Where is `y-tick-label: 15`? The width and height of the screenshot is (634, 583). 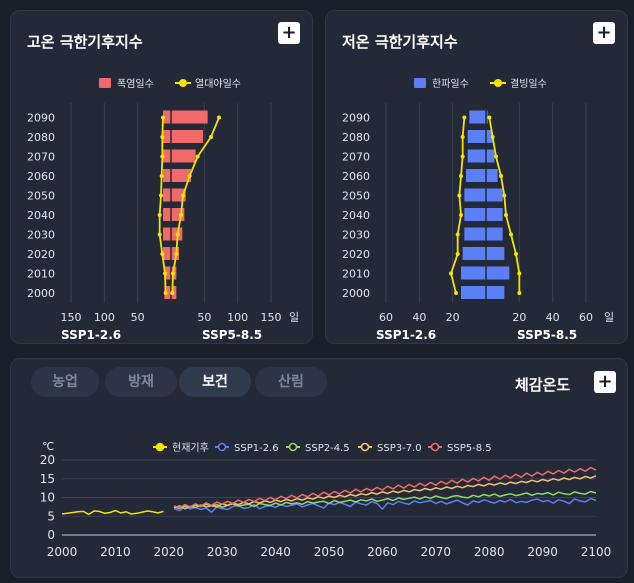 y-tick-label: 15 is located at coordinates (47, 479).